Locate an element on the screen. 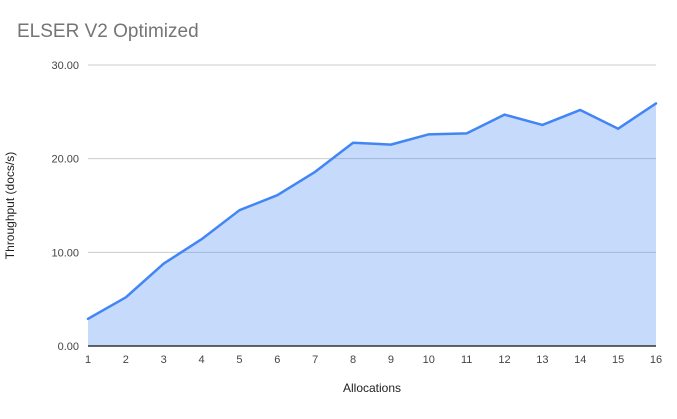 This screenshot has width=677, height=419. x-tick-label: 16 is located at coordinates (656, 360).